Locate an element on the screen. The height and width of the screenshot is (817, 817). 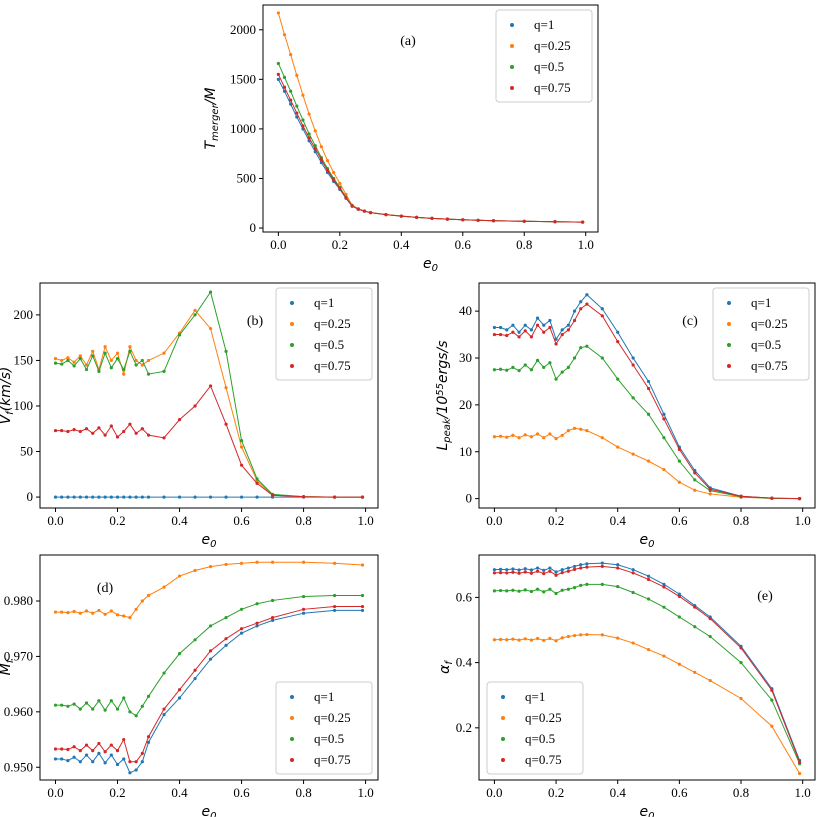
legend-label: q=0.25 is located at coordinates (332, 717).